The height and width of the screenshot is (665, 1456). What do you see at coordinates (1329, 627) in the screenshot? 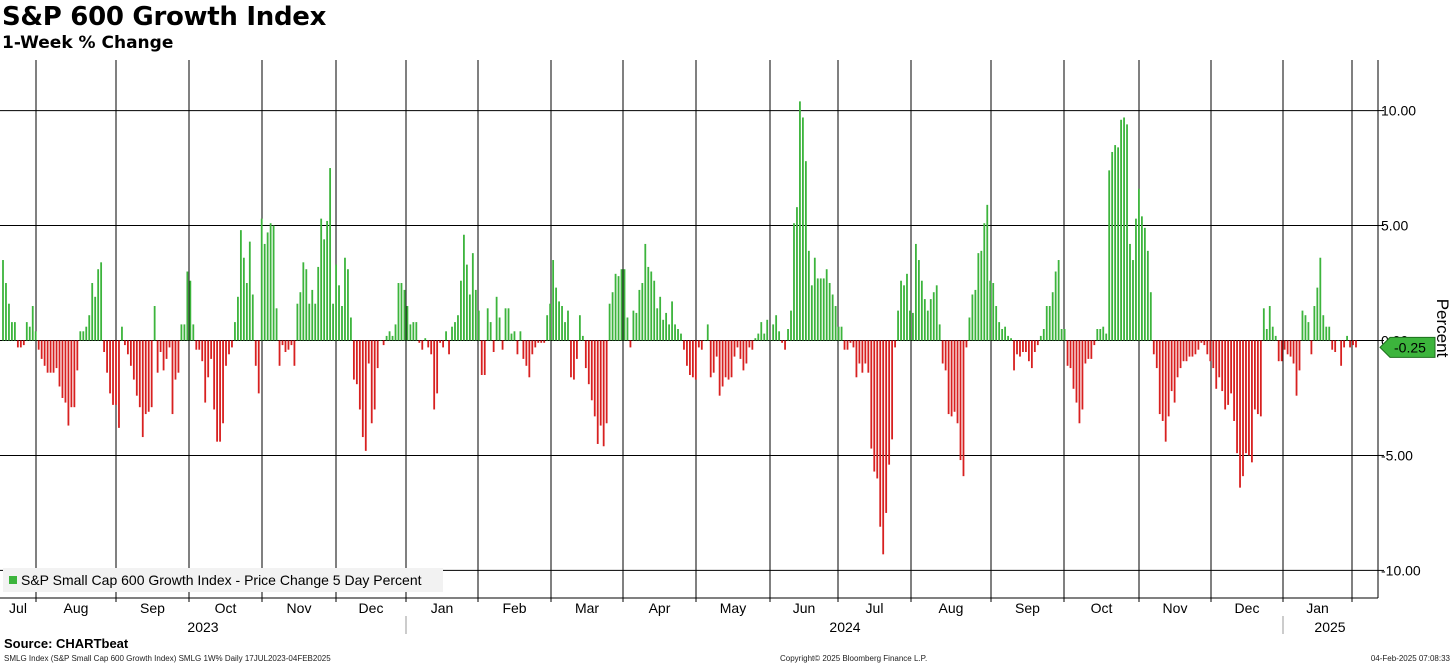
I see `x-year-label: 2025` at bounding box center [1329, 627].